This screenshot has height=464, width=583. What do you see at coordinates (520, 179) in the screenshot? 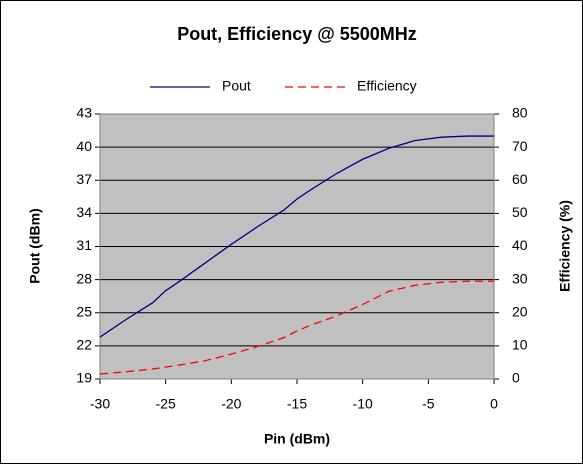
I see `y2-tick-label: 60` at bounding box center [520, 179].